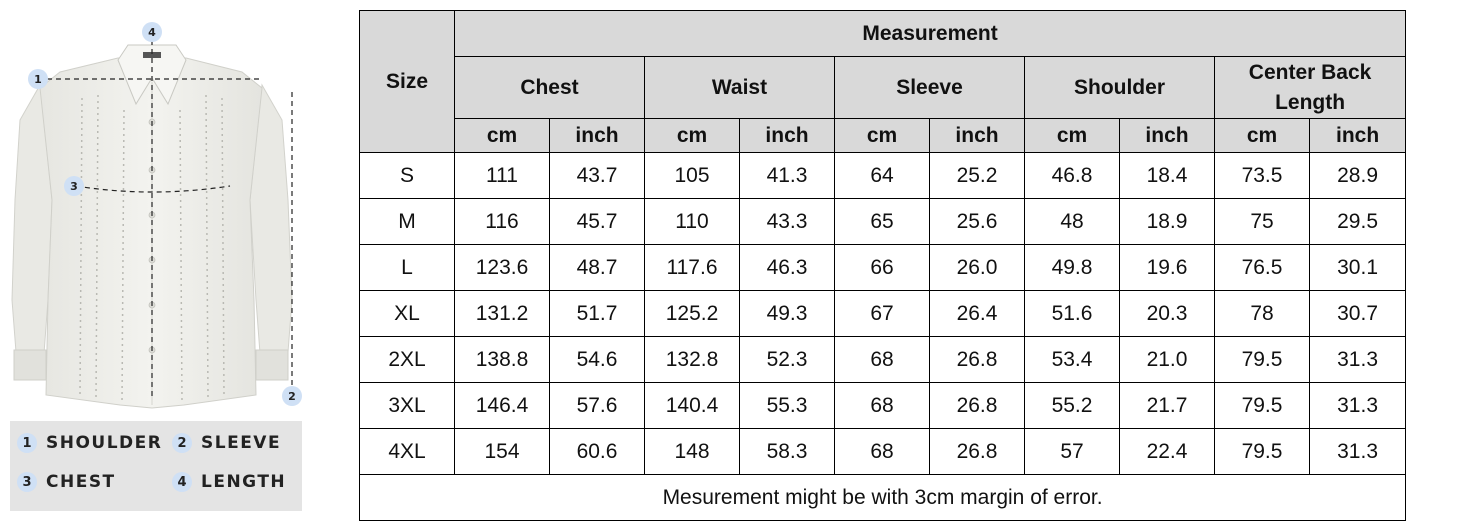 The image size is (1464, 531). Describe the element at coordinates (1167, 221) in the screenshot. I see `table-cell: 18.9` at that location.